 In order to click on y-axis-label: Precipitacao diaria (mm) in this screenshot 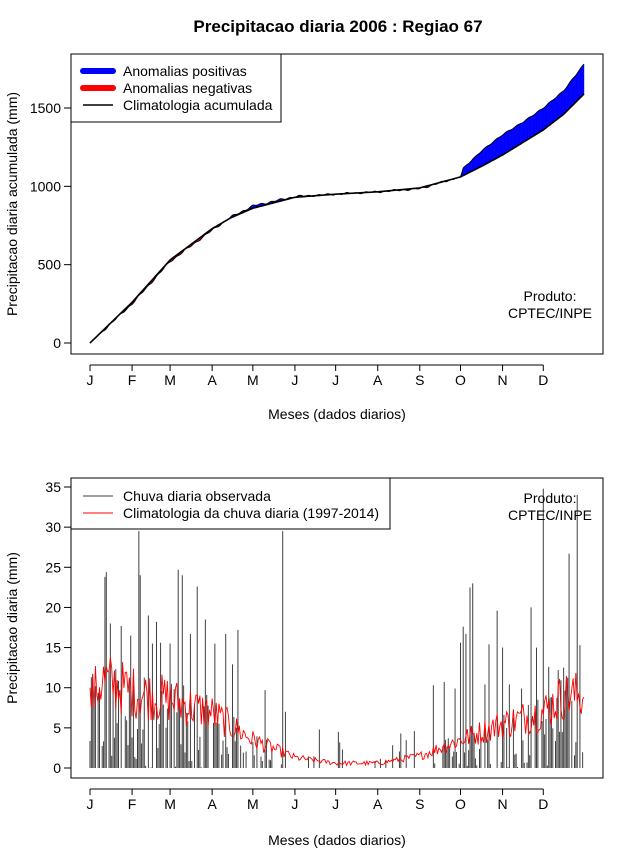, I will do `click(12, 628)`.